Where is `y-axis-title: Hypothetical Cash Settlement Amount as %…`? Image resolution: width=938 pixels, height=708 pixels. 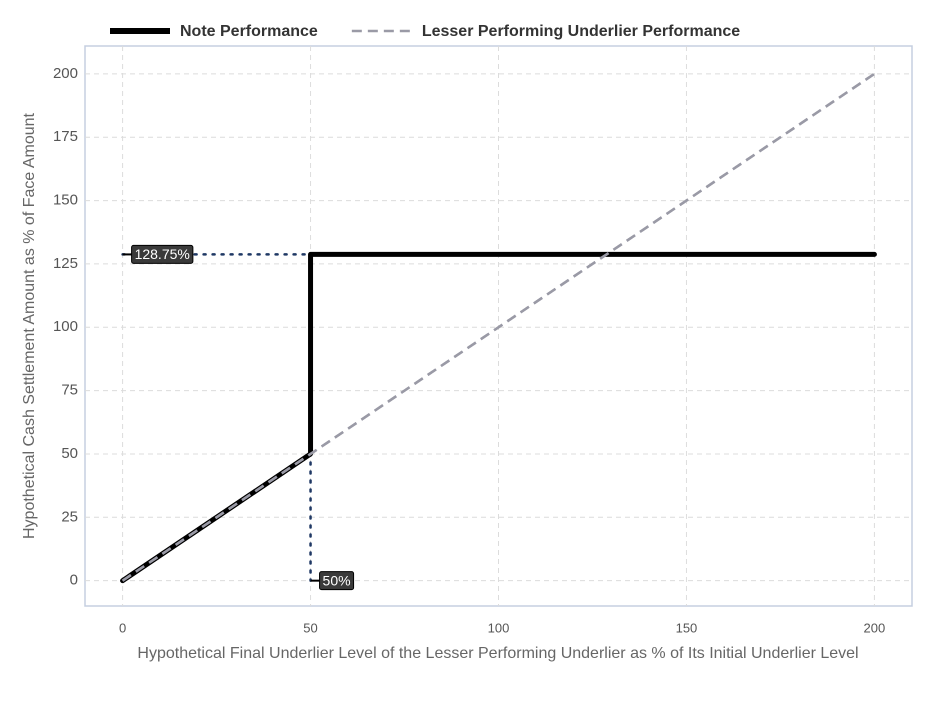 y-axis-title: Hypothetical Cash Settlement Amount as %… is located at coordinates (29, 325).